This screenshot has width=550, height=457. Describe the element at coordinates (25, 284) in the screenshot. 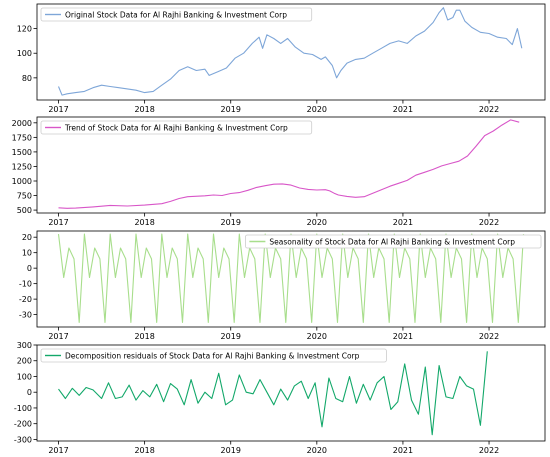

I see `y-tick-label: -10` at that location.